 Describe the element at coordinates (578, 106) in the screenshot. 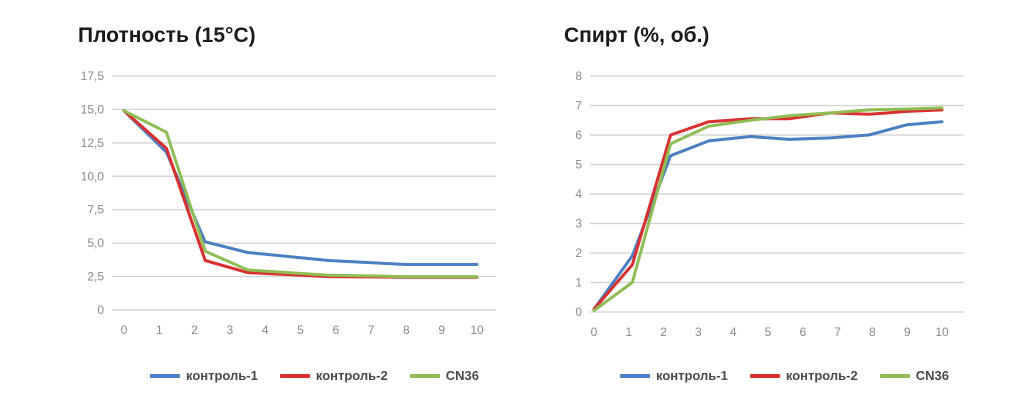

I see `y-tick-label: 7` at that location.